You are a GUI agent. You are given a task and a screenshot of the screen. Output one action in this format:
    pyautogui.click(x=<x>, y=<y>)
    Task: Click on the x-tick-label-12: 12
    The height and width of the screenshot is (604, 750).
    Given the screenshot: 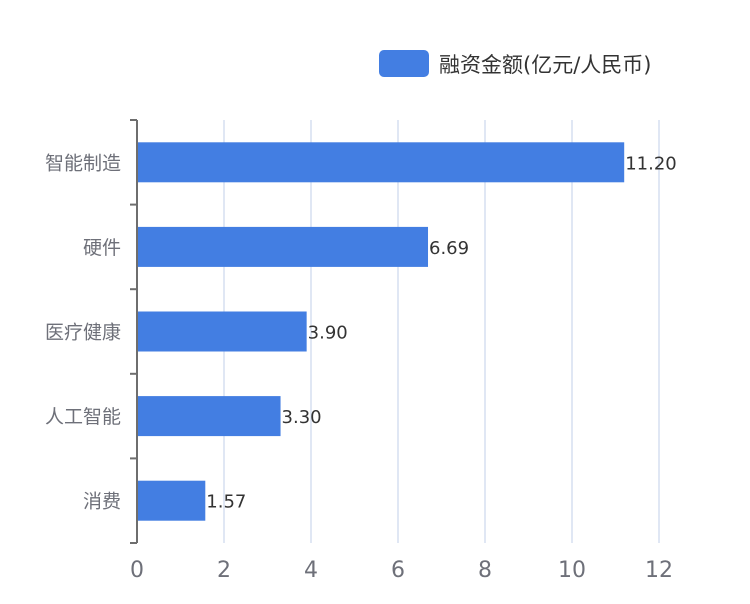 What is the action you would take?
    pyautogui.click(x=659, y=570)
    